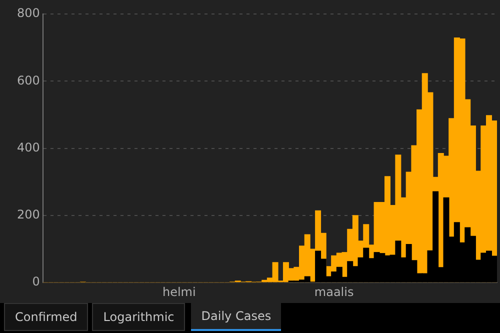 This screenshot has width=500, height=333. Describe the element at coordinates (28, 80) in the screenshot. I see `y-tick-label: 600` at that location.